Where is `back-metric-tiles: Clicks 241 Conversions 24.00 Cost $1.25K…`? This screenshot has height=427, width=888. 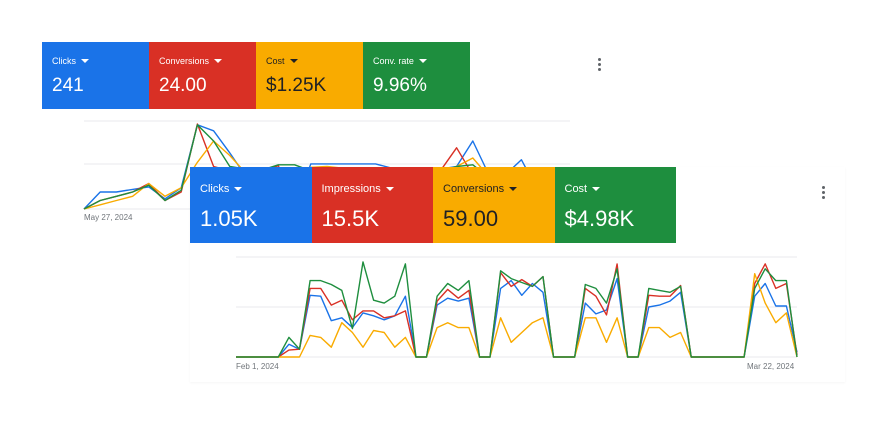 back-metric-tiles: Clicks 241 Conversions 24.00 Cost $1.25K… is located at coordinates (256, 75).